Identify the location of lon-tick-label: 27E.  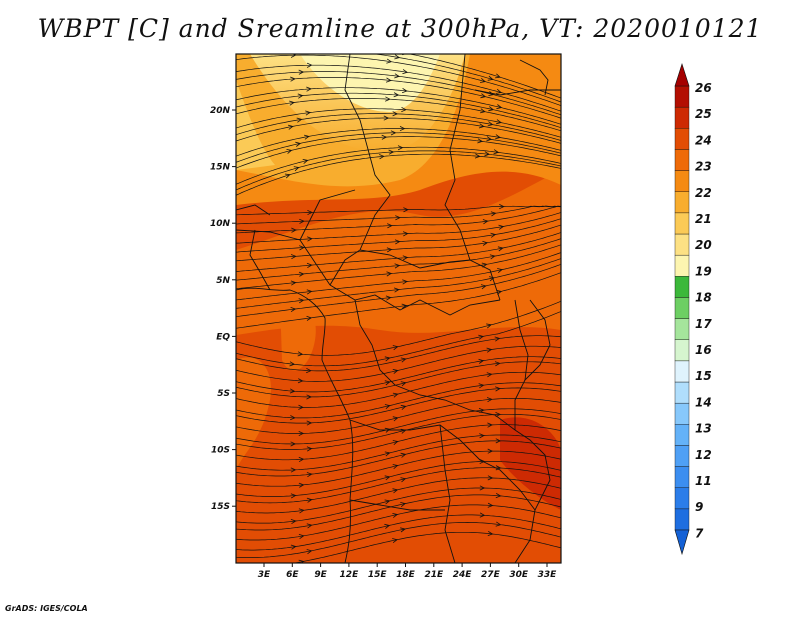
(491, 575).